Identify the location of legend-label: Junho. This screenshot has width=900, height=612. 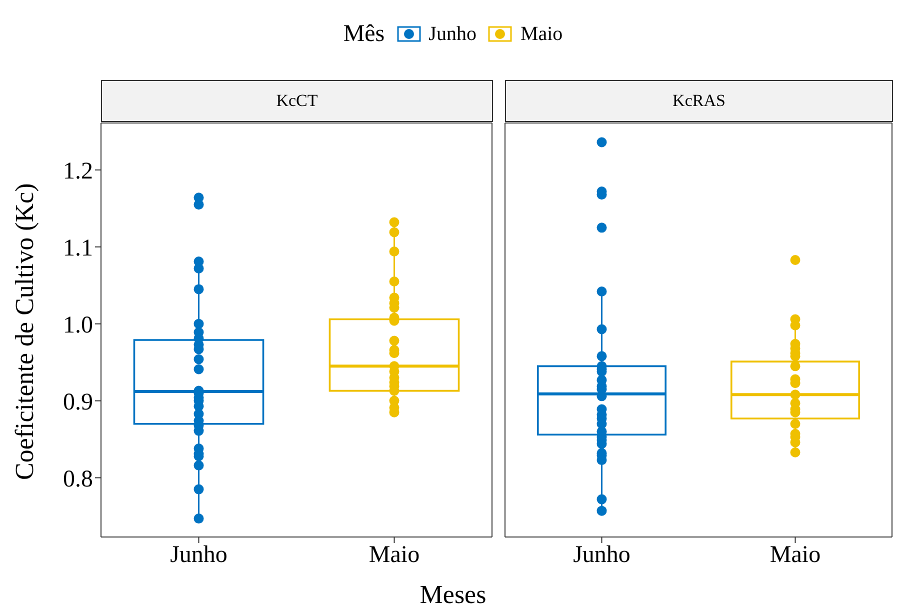
(452, 34).